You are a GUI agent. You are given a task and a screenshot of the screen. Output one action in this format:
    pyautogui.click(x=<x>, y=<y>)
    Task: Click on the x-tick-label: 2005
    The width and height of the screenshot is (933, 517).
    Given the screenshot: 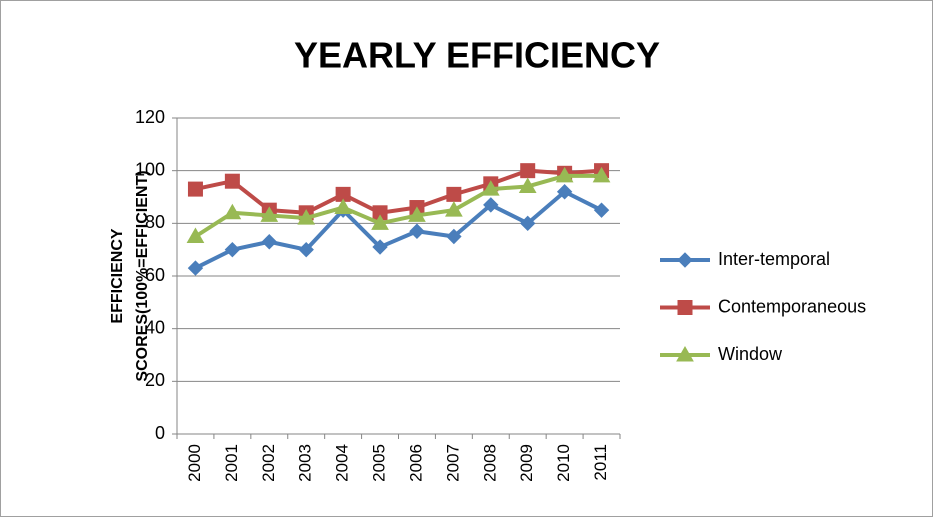 What is the action you would take?
    pyautogui.click(x=379, y=463)
    